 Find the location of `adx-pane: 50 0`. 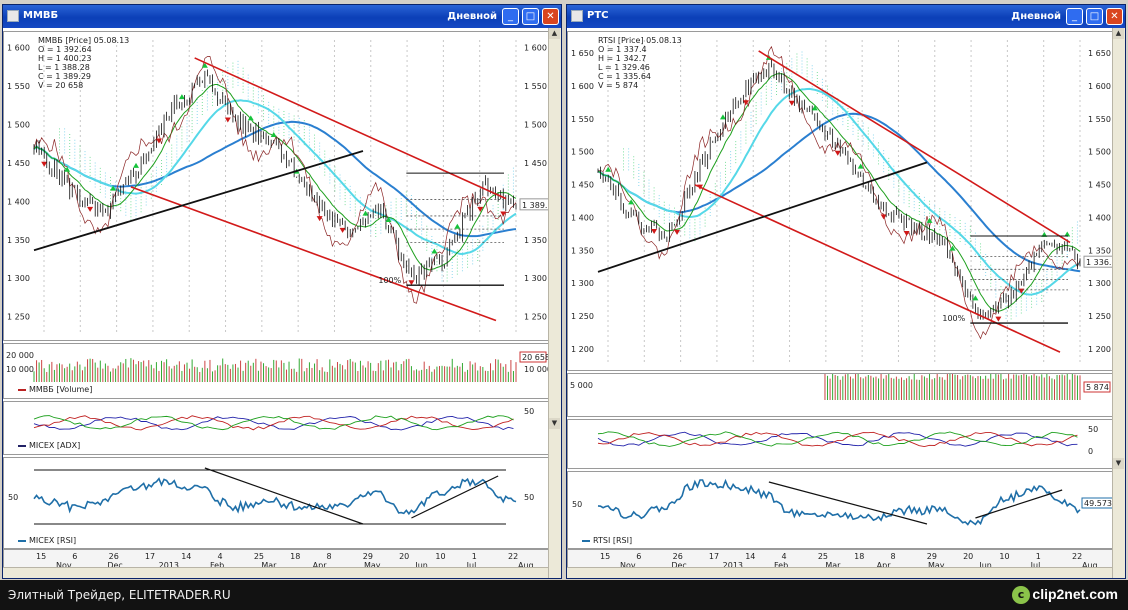

adx-pane: 50 0 is located at coordinates (840, 444).